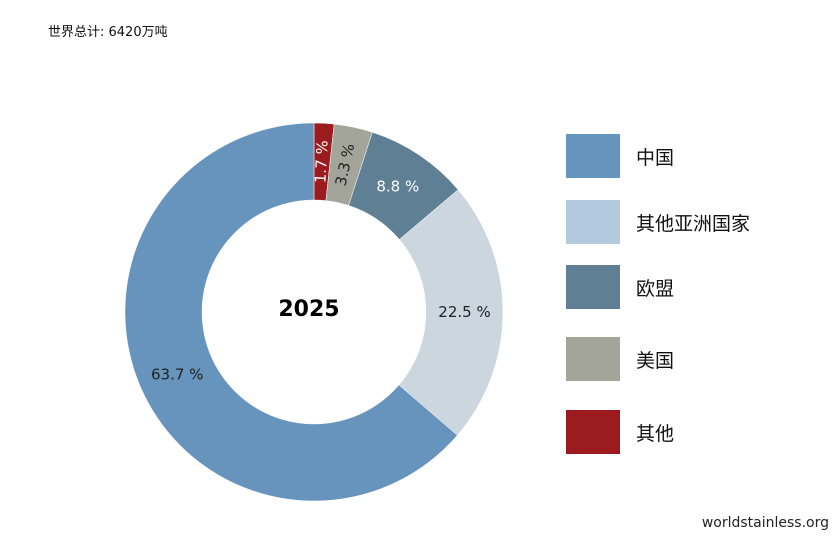 The width and height of the screenshot is (839, 541). What do you see at coordinates (691, 156) in the screenshot?
I see `legend-item-0: 中国` at bounding box center [691, 156].